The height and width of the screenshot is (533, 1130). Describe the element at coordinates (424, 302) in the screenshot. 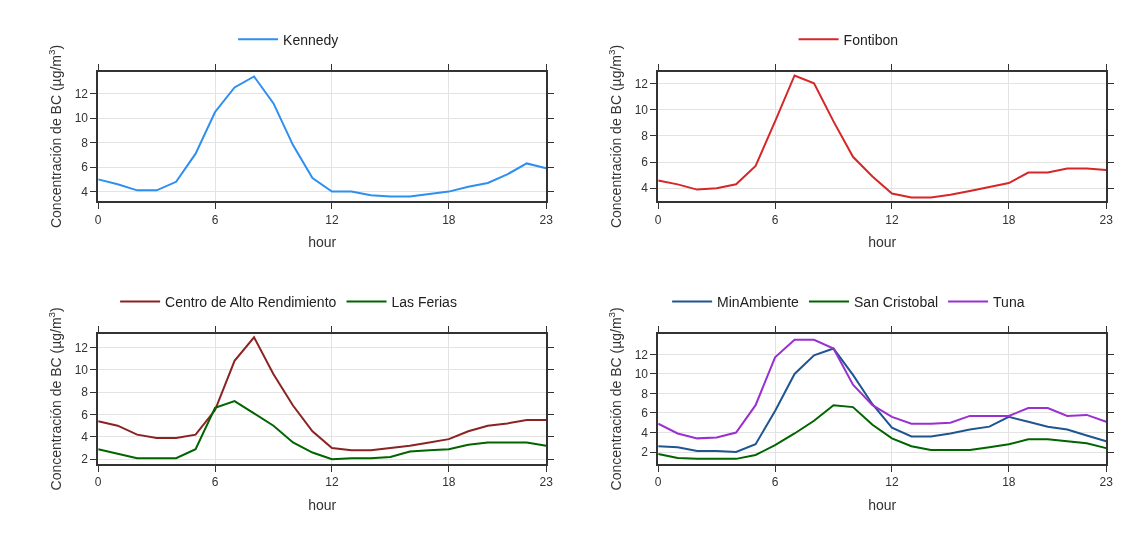

I see `legend-label: Las Ferias` at that location.